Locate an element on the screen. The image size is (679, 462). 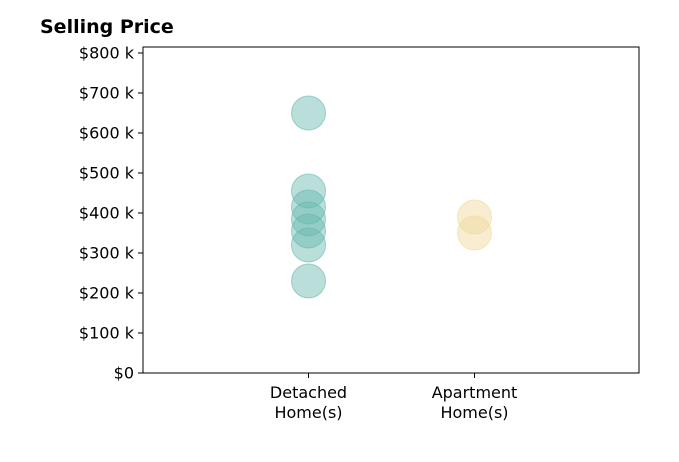
y-tick-label: $400 k is located at coordinates (107, 213).